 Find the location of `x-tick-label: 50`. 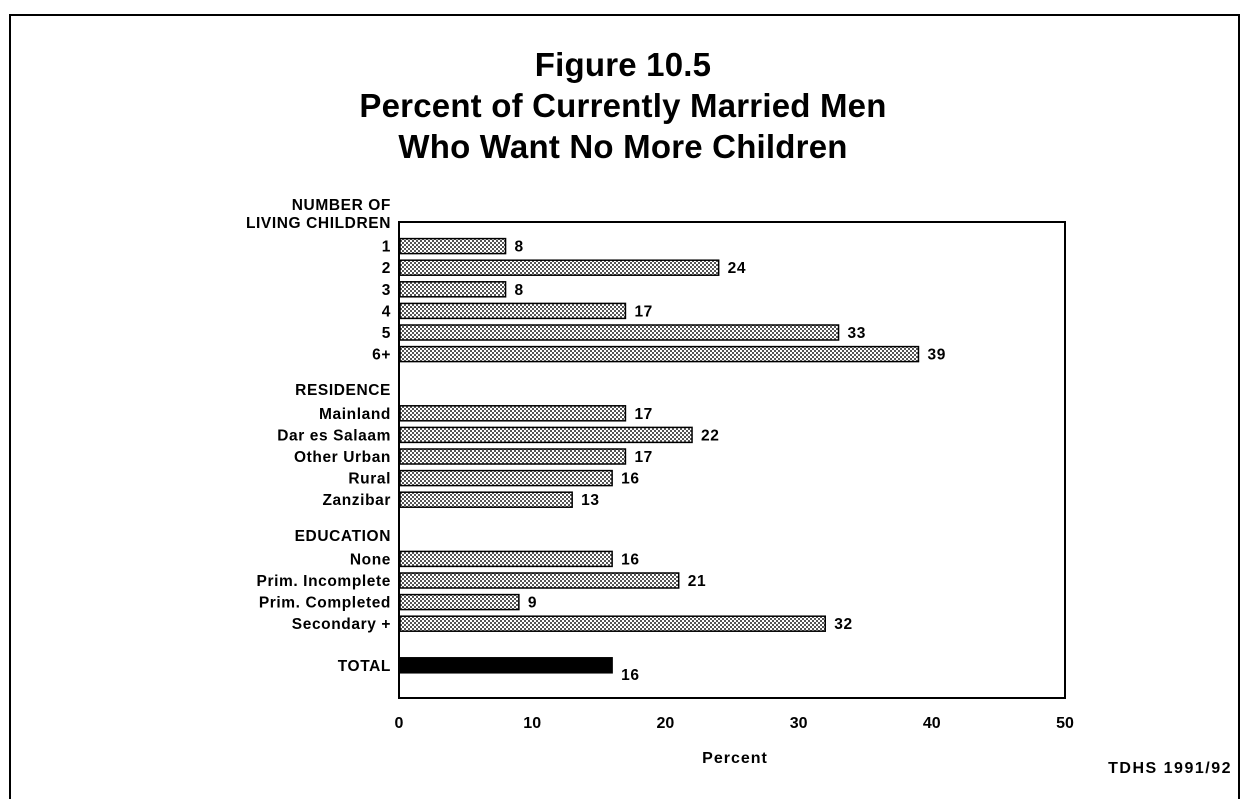

x-tick-label: 50 is located at coordinates (1065, 723).